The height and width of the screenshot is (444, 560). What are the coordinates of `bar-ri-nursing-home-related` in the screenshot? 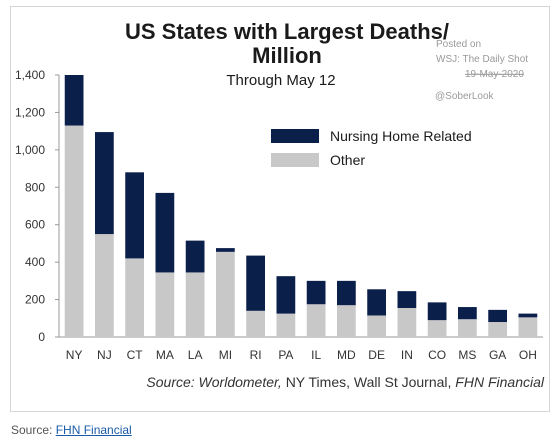 It's located at (256, 283).